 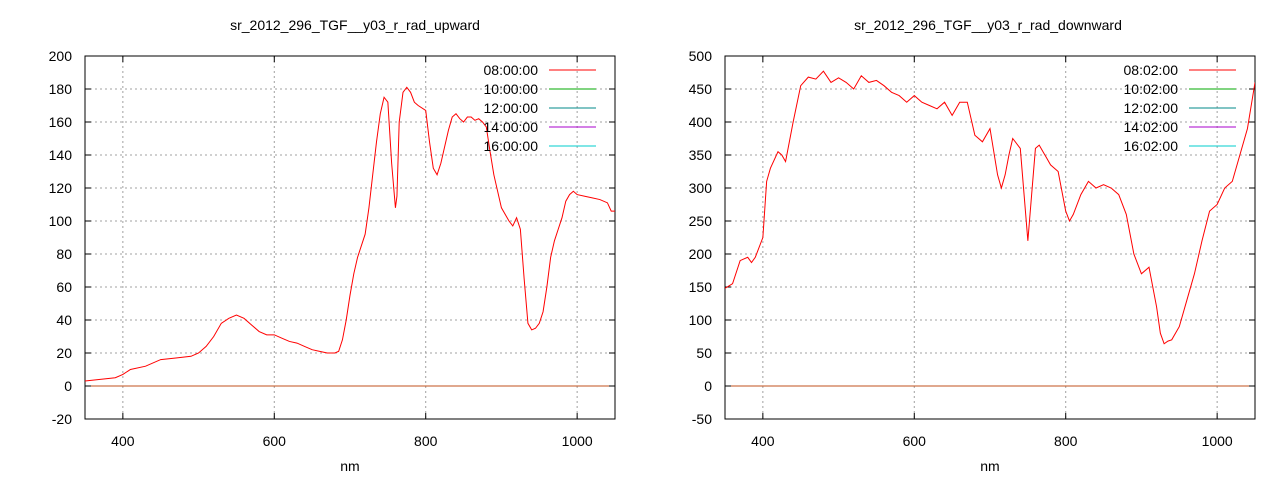 I want to click on chart-1-ytick-label-8: 140, so click(x=61, y=155).